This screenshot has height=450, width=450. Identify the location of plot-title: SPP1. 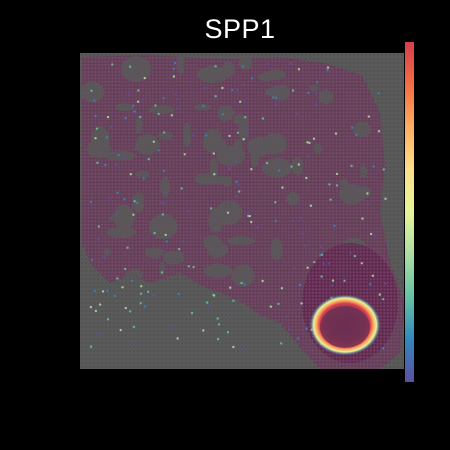
(240, 29).